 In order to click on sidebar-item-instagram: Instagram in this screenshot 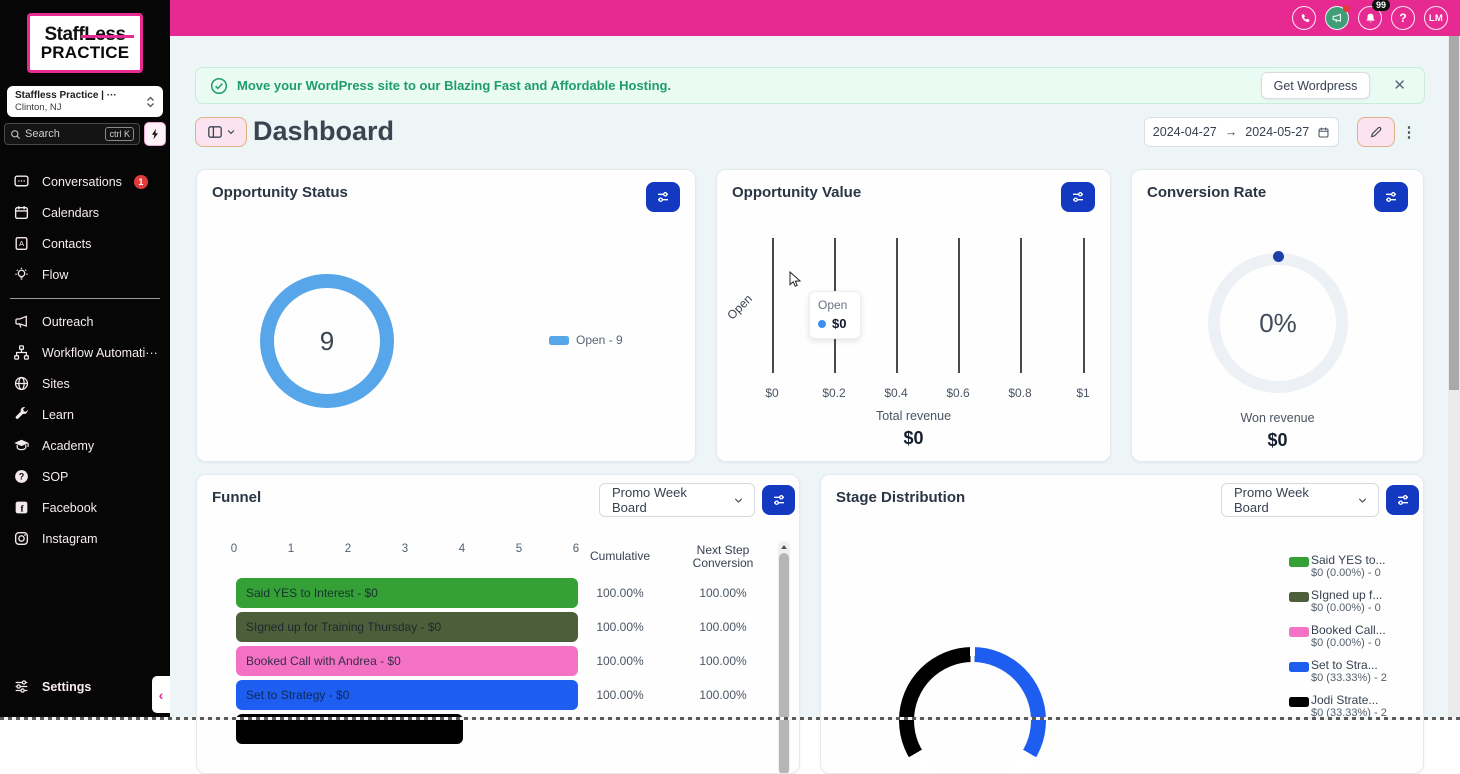, I will do `click(85, 538)`.